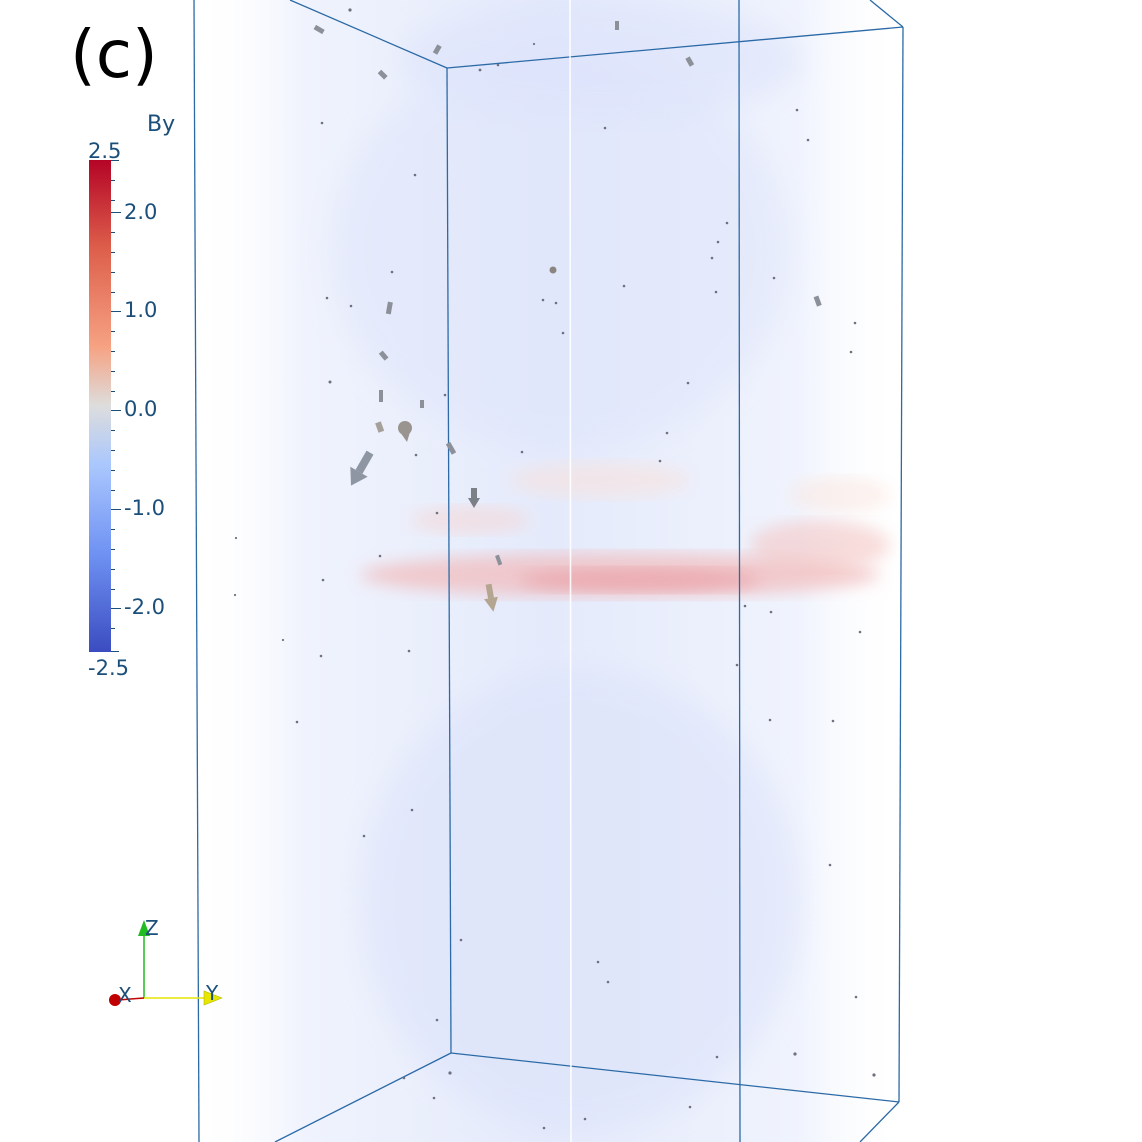  Describe the element at coordinates (114, 54) in the screenshot. I see `panel-label: (c)` at that location.